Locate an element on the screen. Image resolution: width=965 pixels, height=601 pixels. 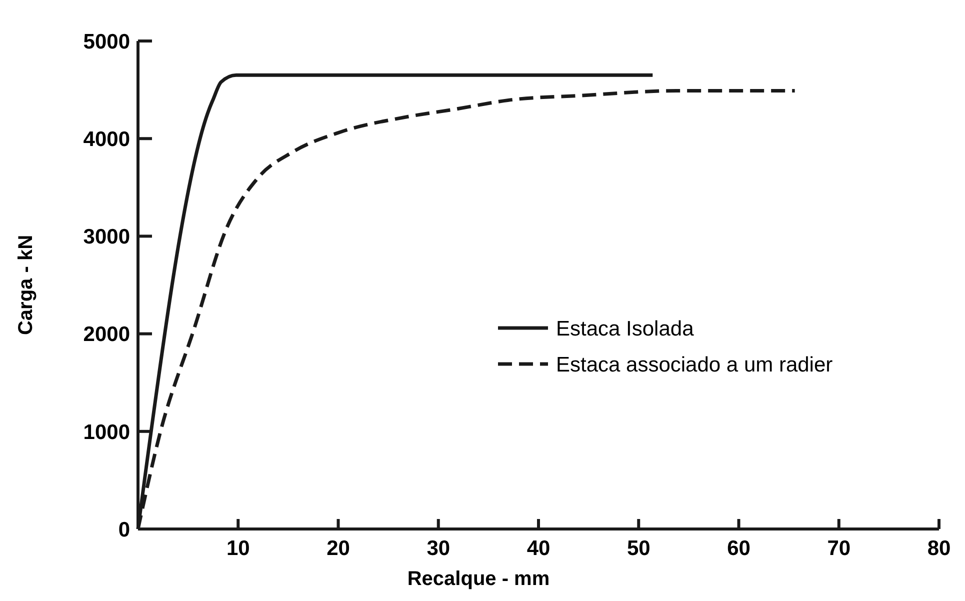
y-axis-title: Carga - kN is located at coordinates (26, 285).